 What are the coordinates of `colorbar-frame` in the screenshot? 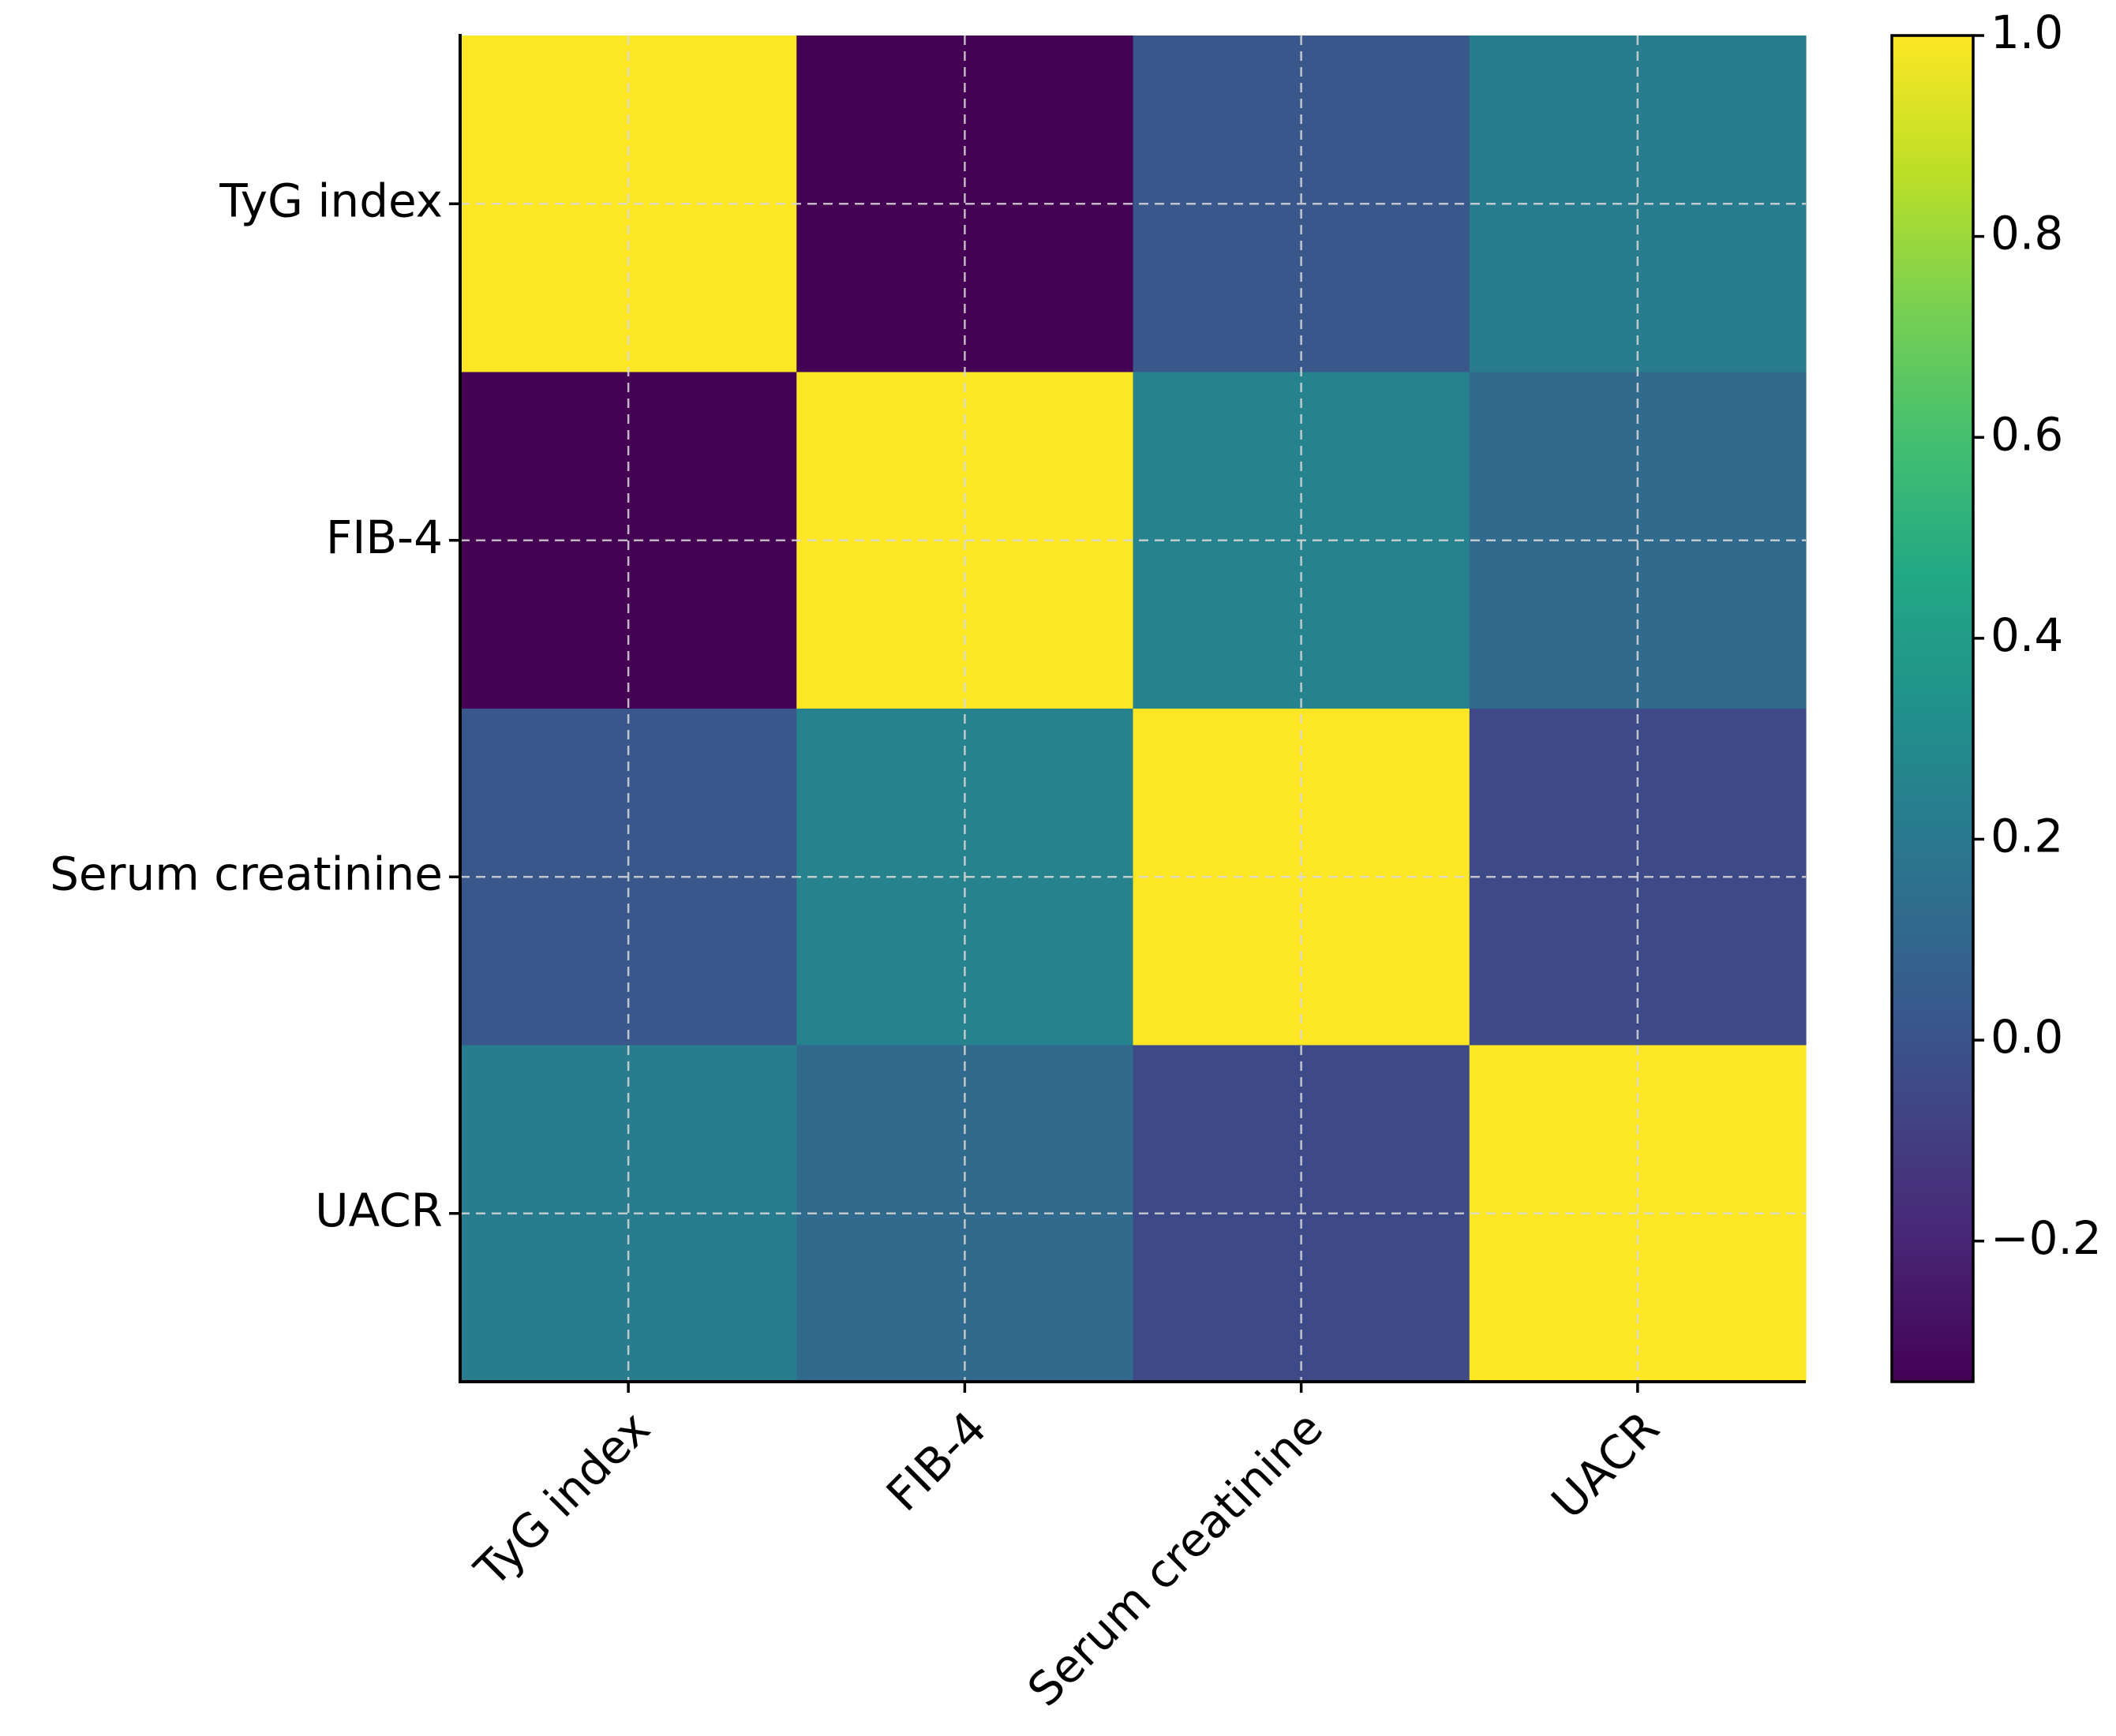 It's located at (1932, 708).